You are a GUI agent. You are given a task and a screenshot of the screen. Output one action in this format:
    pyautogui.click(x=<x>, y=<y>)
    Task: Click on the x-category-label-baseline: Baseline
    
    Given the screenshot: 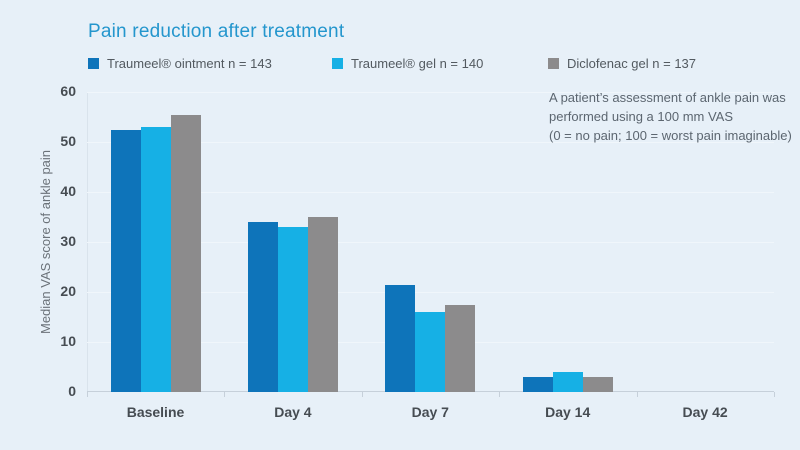 What is the action you would take?
    pyautogui.click(x=155, y=412)
    